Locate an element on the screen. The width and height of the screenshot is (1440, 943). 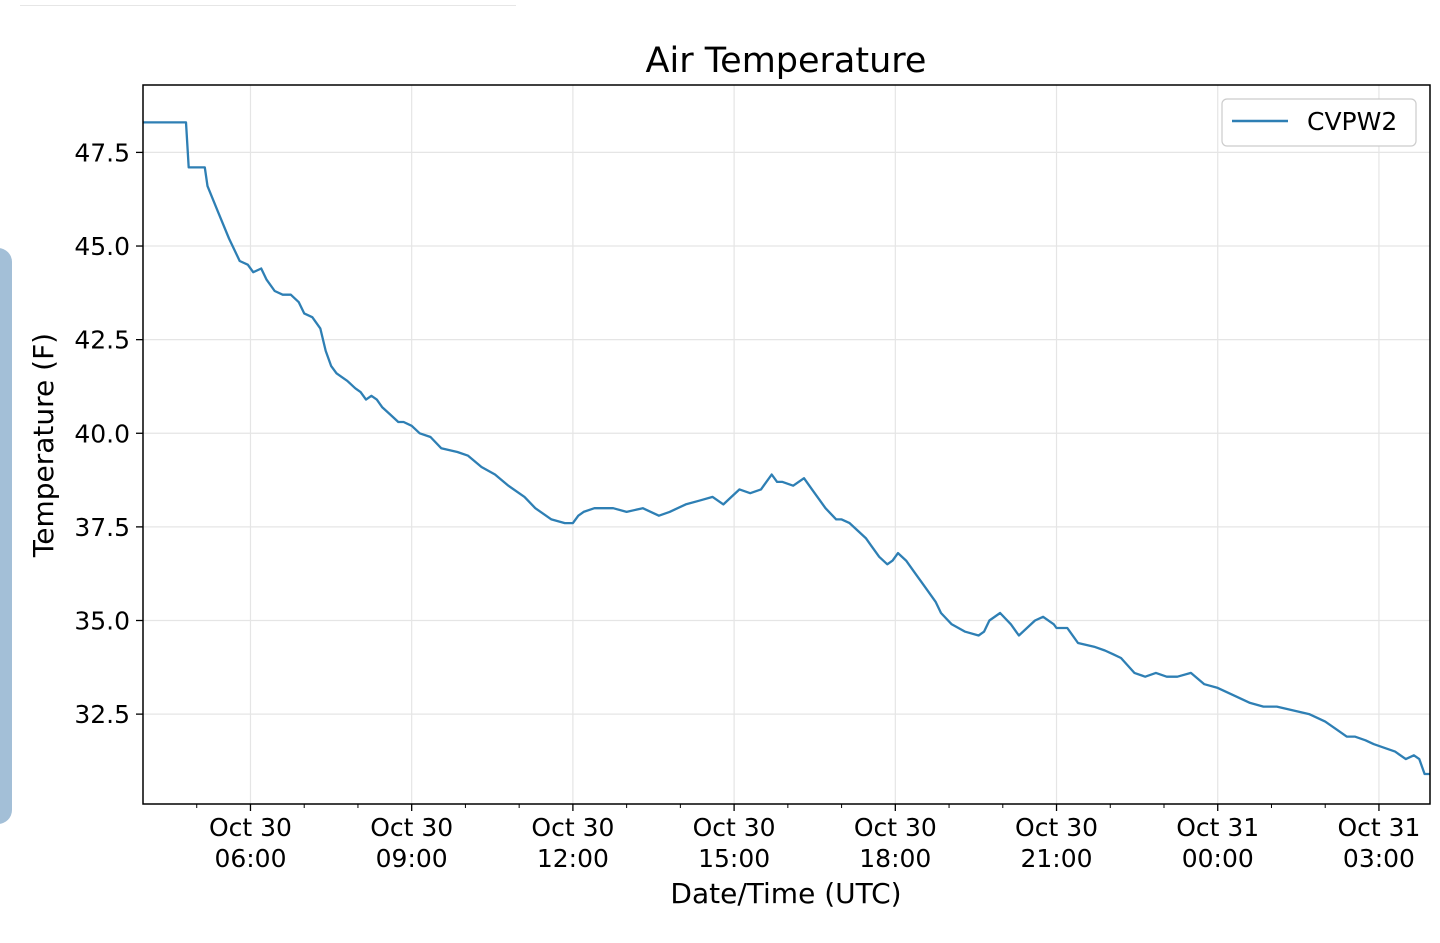
y-tick-label: 47.5 is located at coordinates (102, 152).